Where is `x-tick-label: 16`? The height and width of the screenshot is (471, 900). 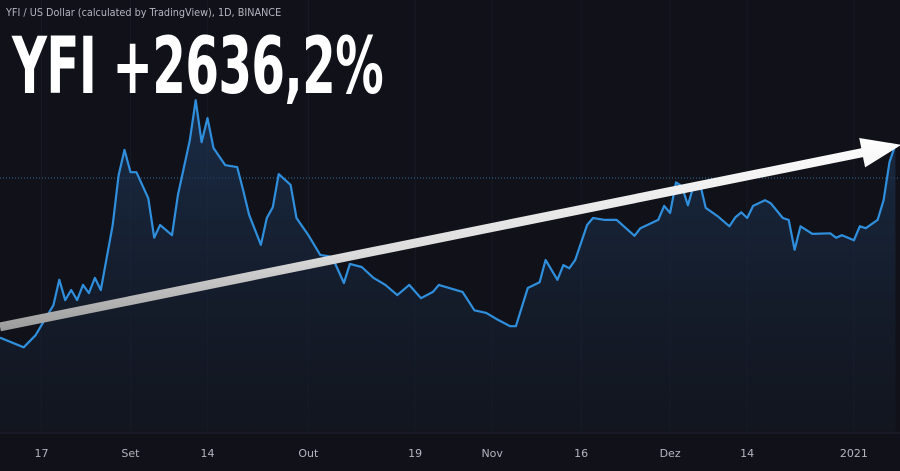
x-tick-label: 16 is located at coordinates (581, 453).